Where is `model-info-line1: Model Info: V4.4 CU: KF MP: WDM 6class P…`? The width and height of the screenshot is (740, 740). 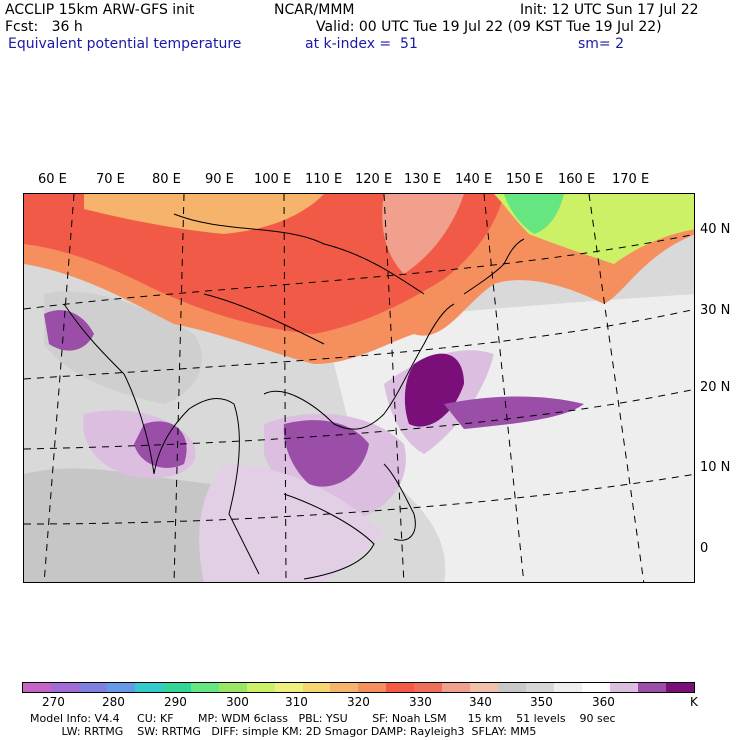
model-info-line1: Model Info: V4.4 CU: KF MP: WDM 6class P… is located at coordinates (323, 718).